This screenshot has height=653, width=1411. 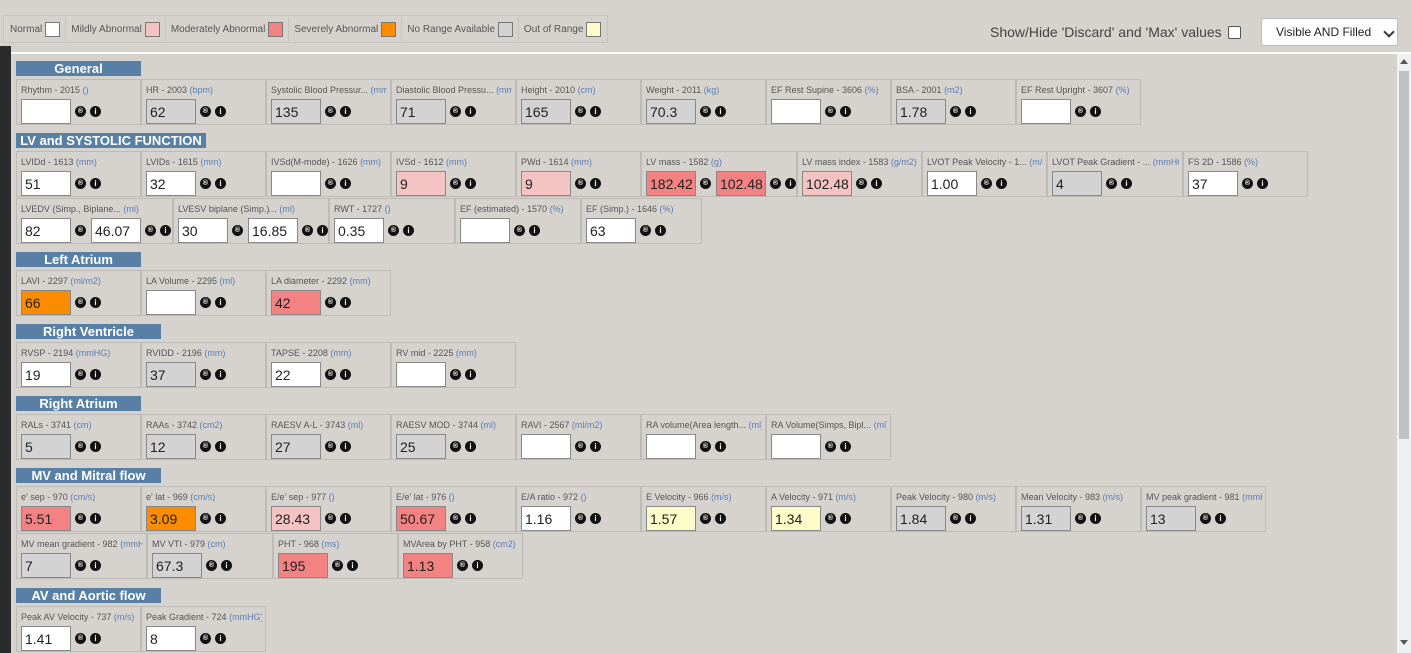 I want to click on value-input: 165, so click(x=546, y=111).